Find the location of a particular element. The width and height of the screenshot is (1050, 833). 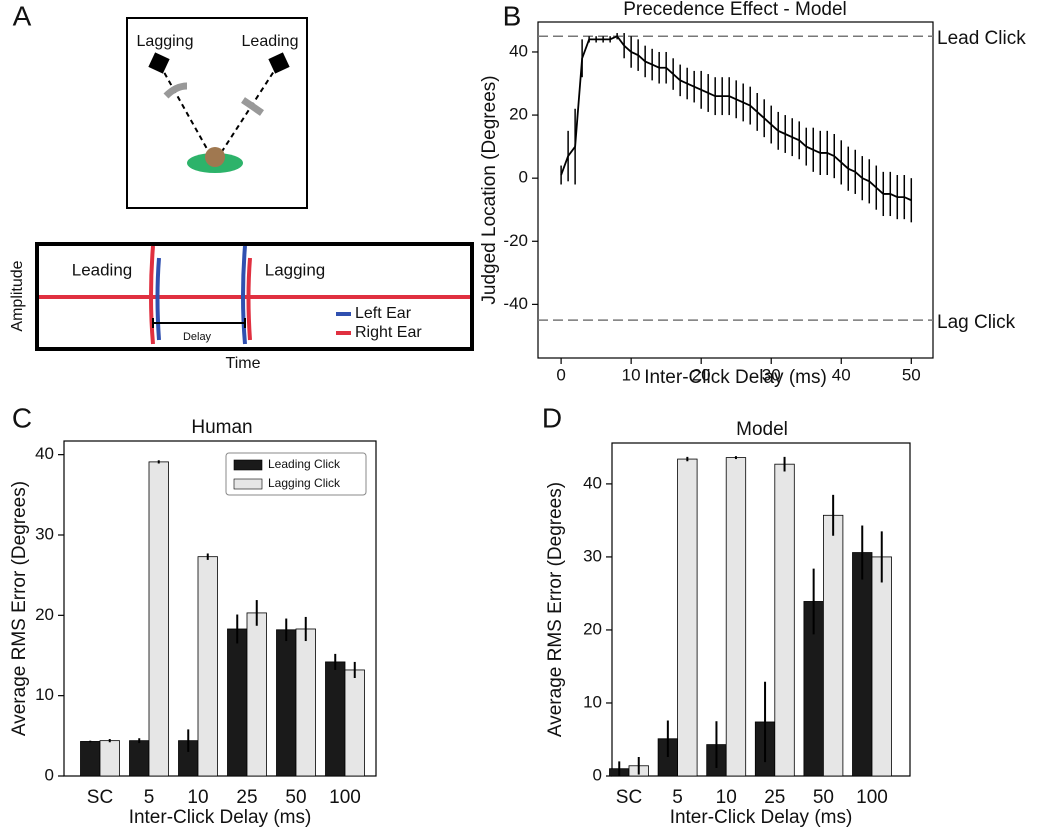

reference-label: Lead Click is located at coordinates (981, 38).